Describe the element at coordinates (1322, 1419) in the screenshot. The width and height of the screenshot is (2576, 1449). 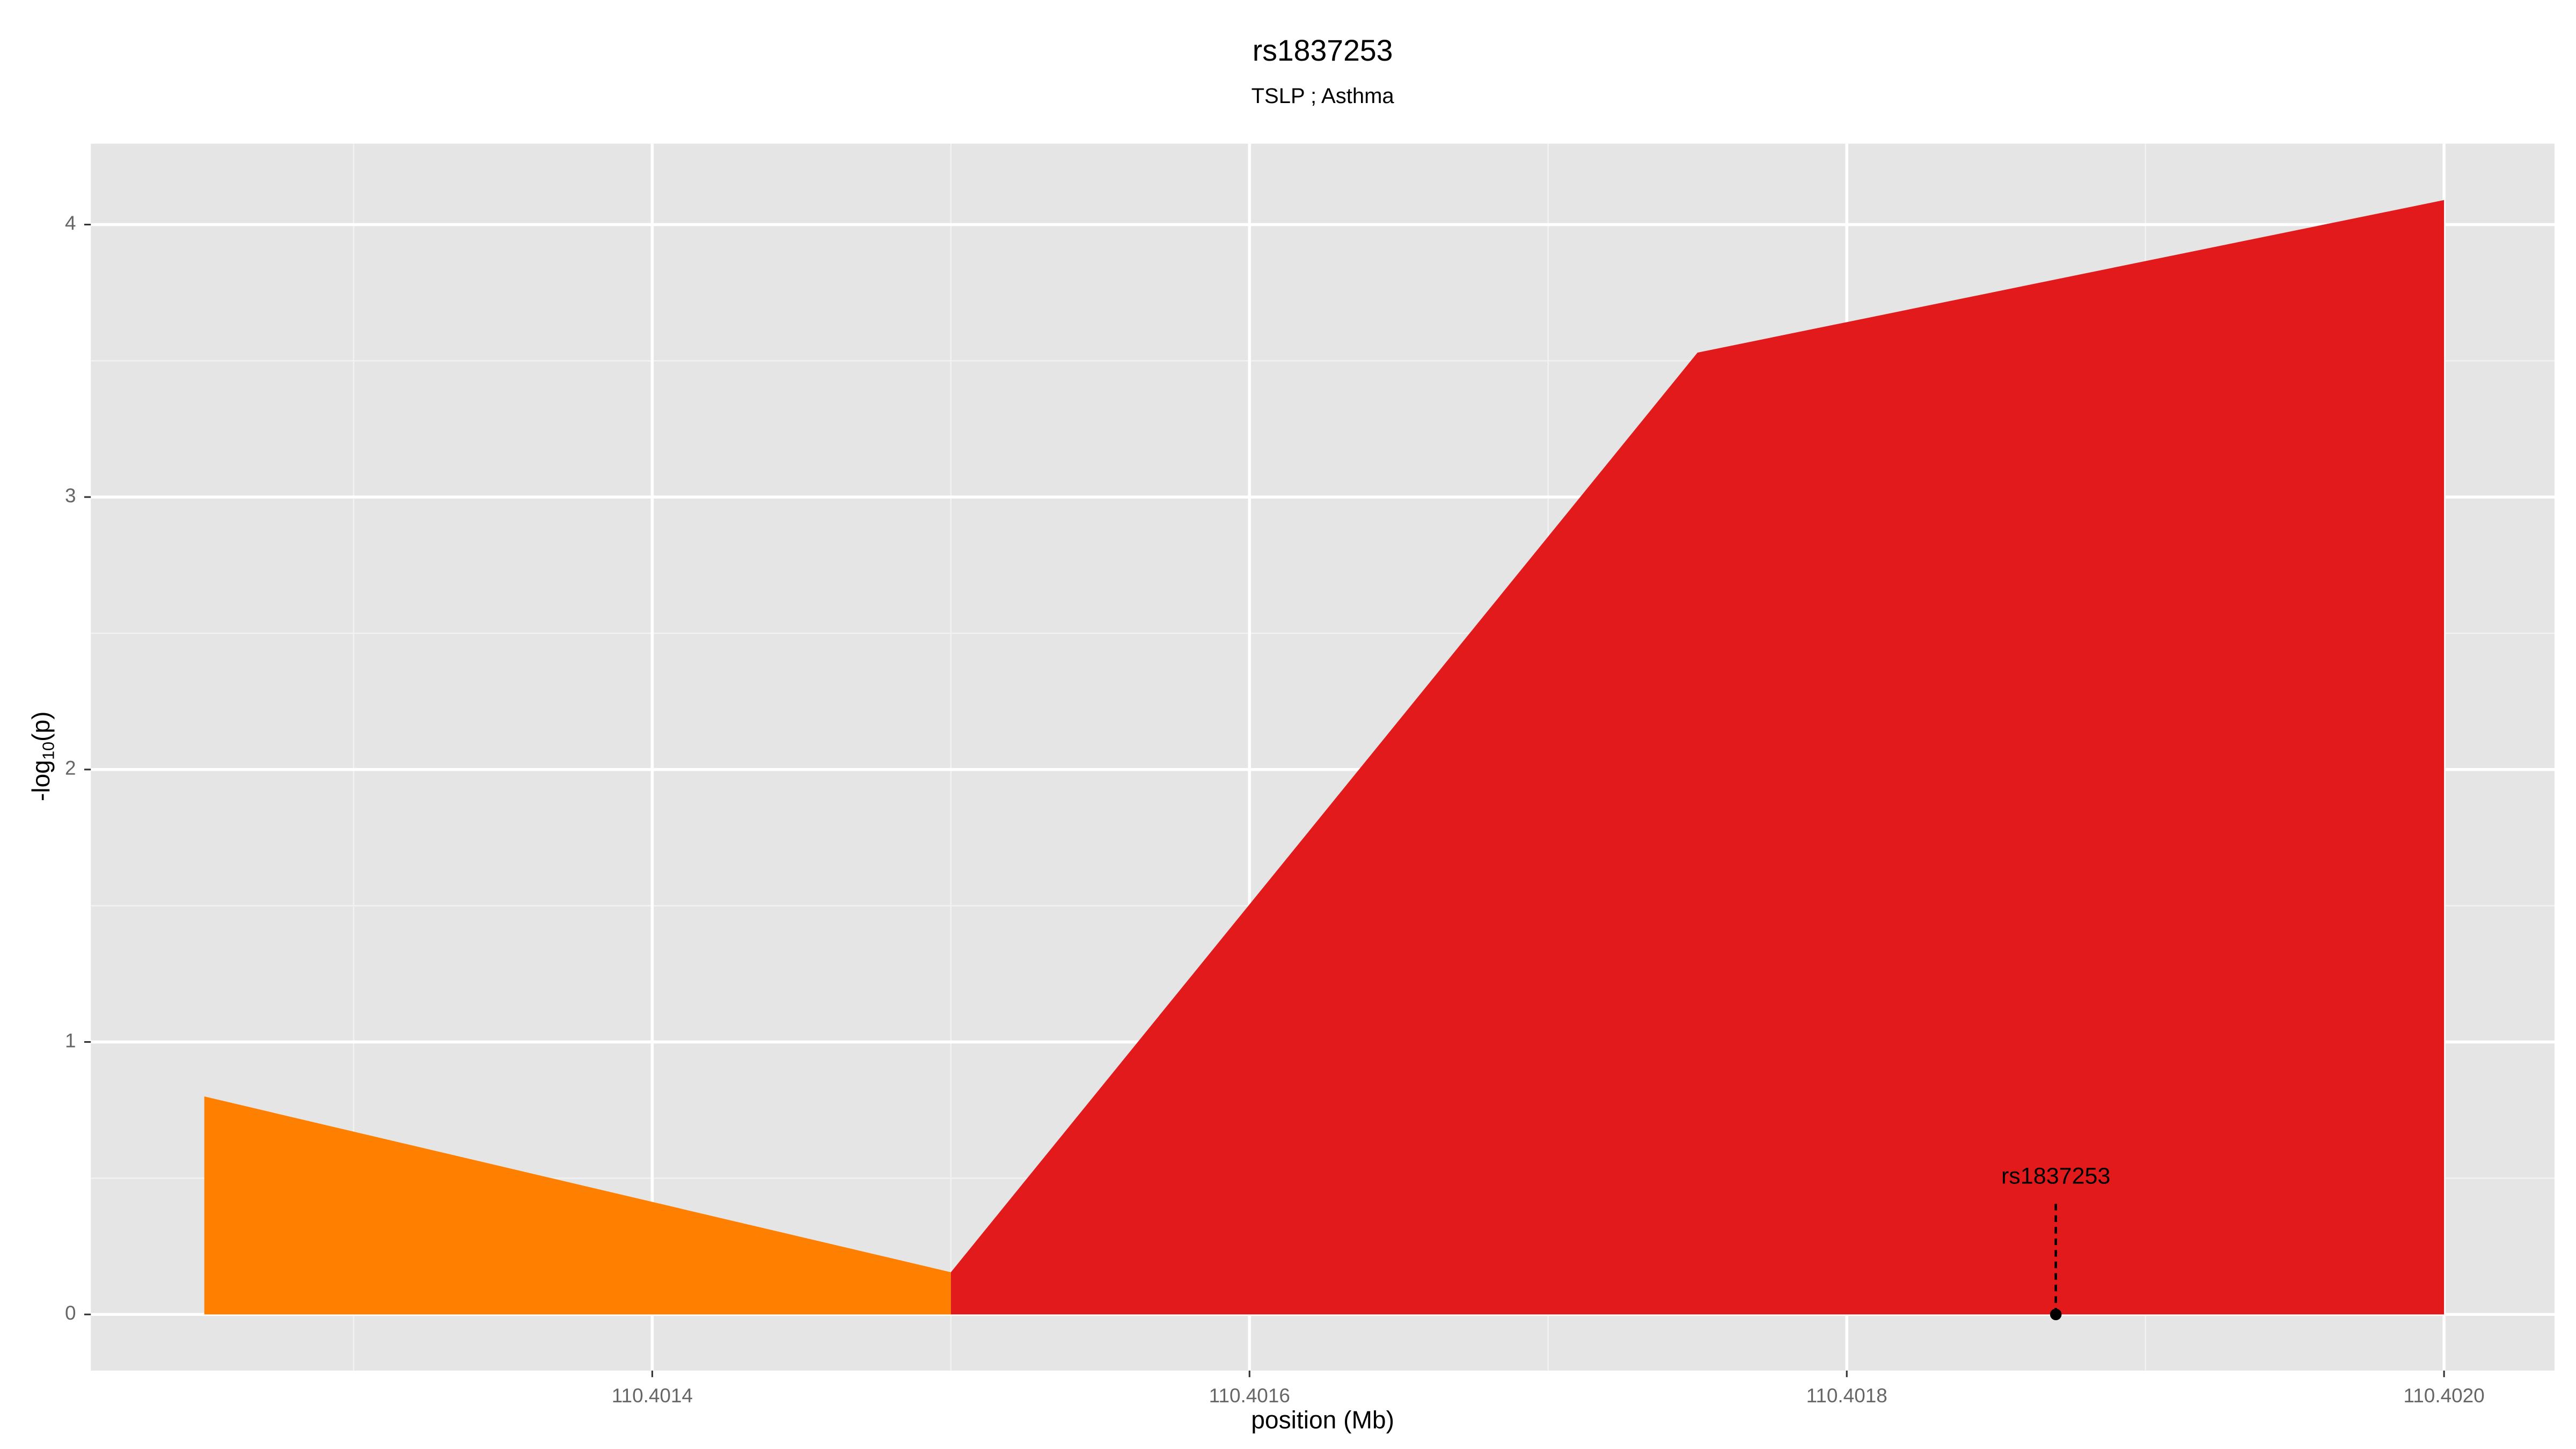
I see `x-axis-label: position (Mb)` at that location.